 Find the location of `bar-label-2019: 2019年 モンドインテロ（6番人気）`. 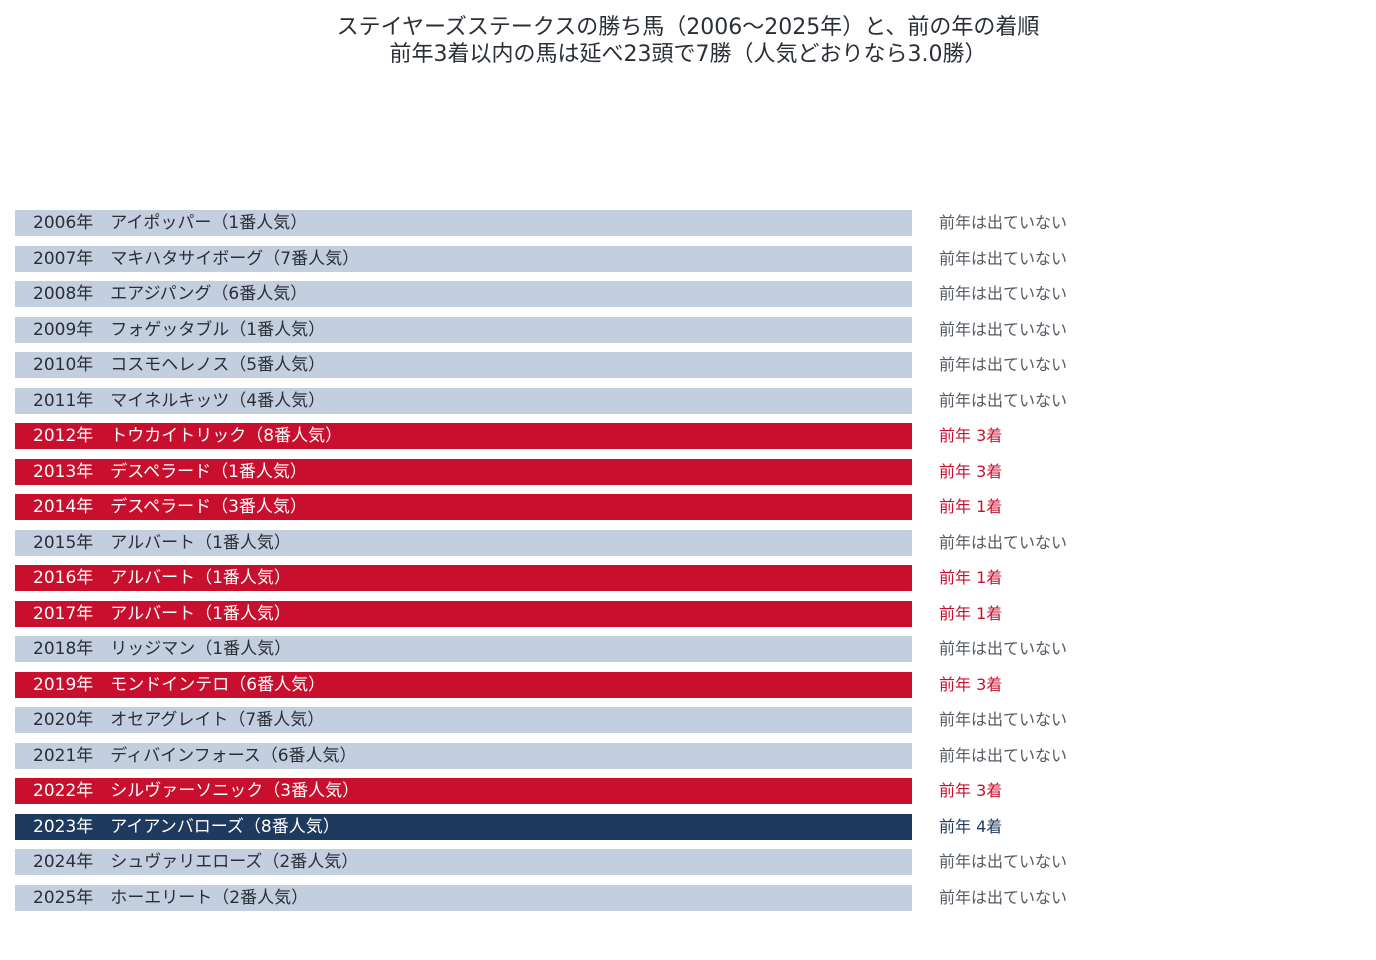

bar-label-2019: 2019年 モンドインテロ（6番人気） is located at coordinates (179, 685).